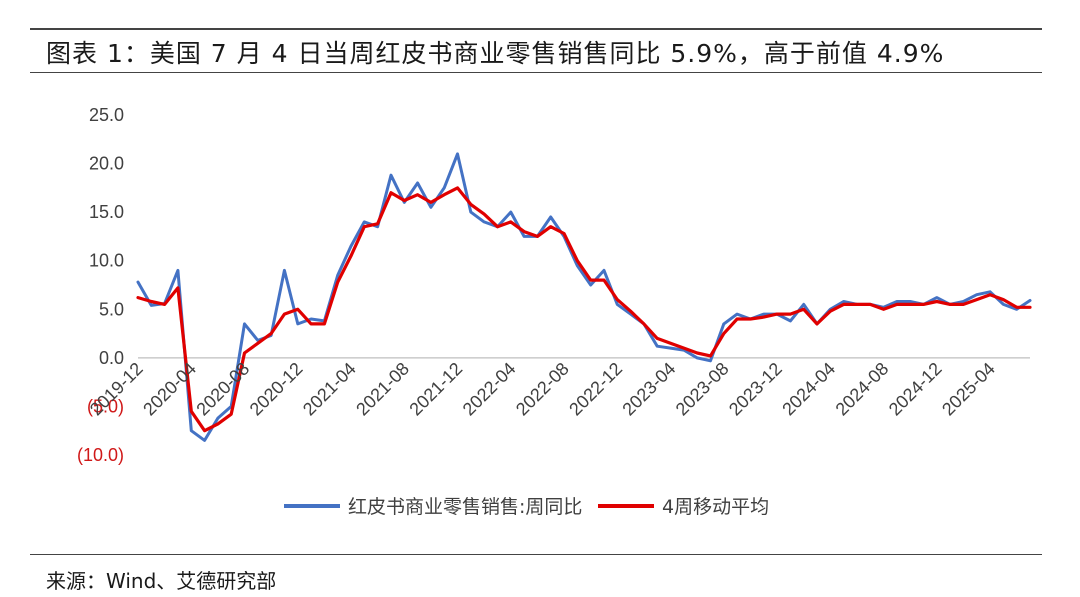 The width and height of the screenshot is (1080, 597). What do you see at coordinates (536, 72) in the screenshot?
I see `title-underline` at bounding box center [536, 72].